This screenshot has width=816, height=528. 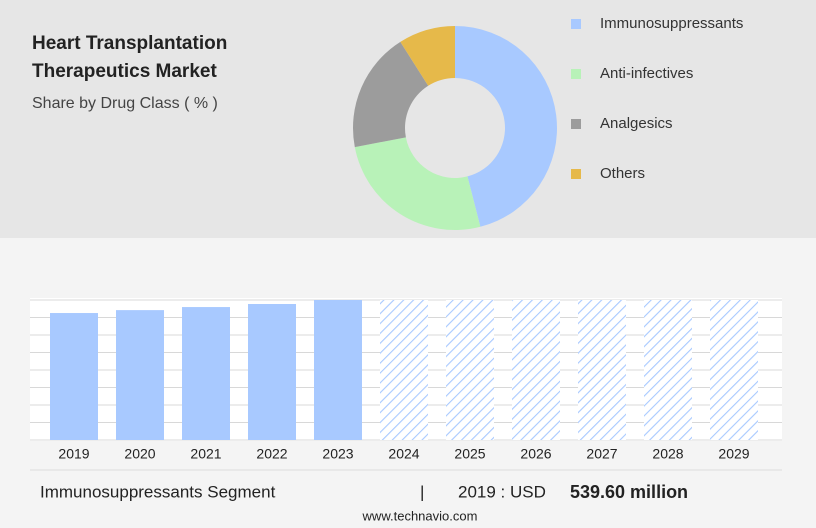 I want to click on segment-label: Immunosuppressants Segment, so click(x=158, y=491).